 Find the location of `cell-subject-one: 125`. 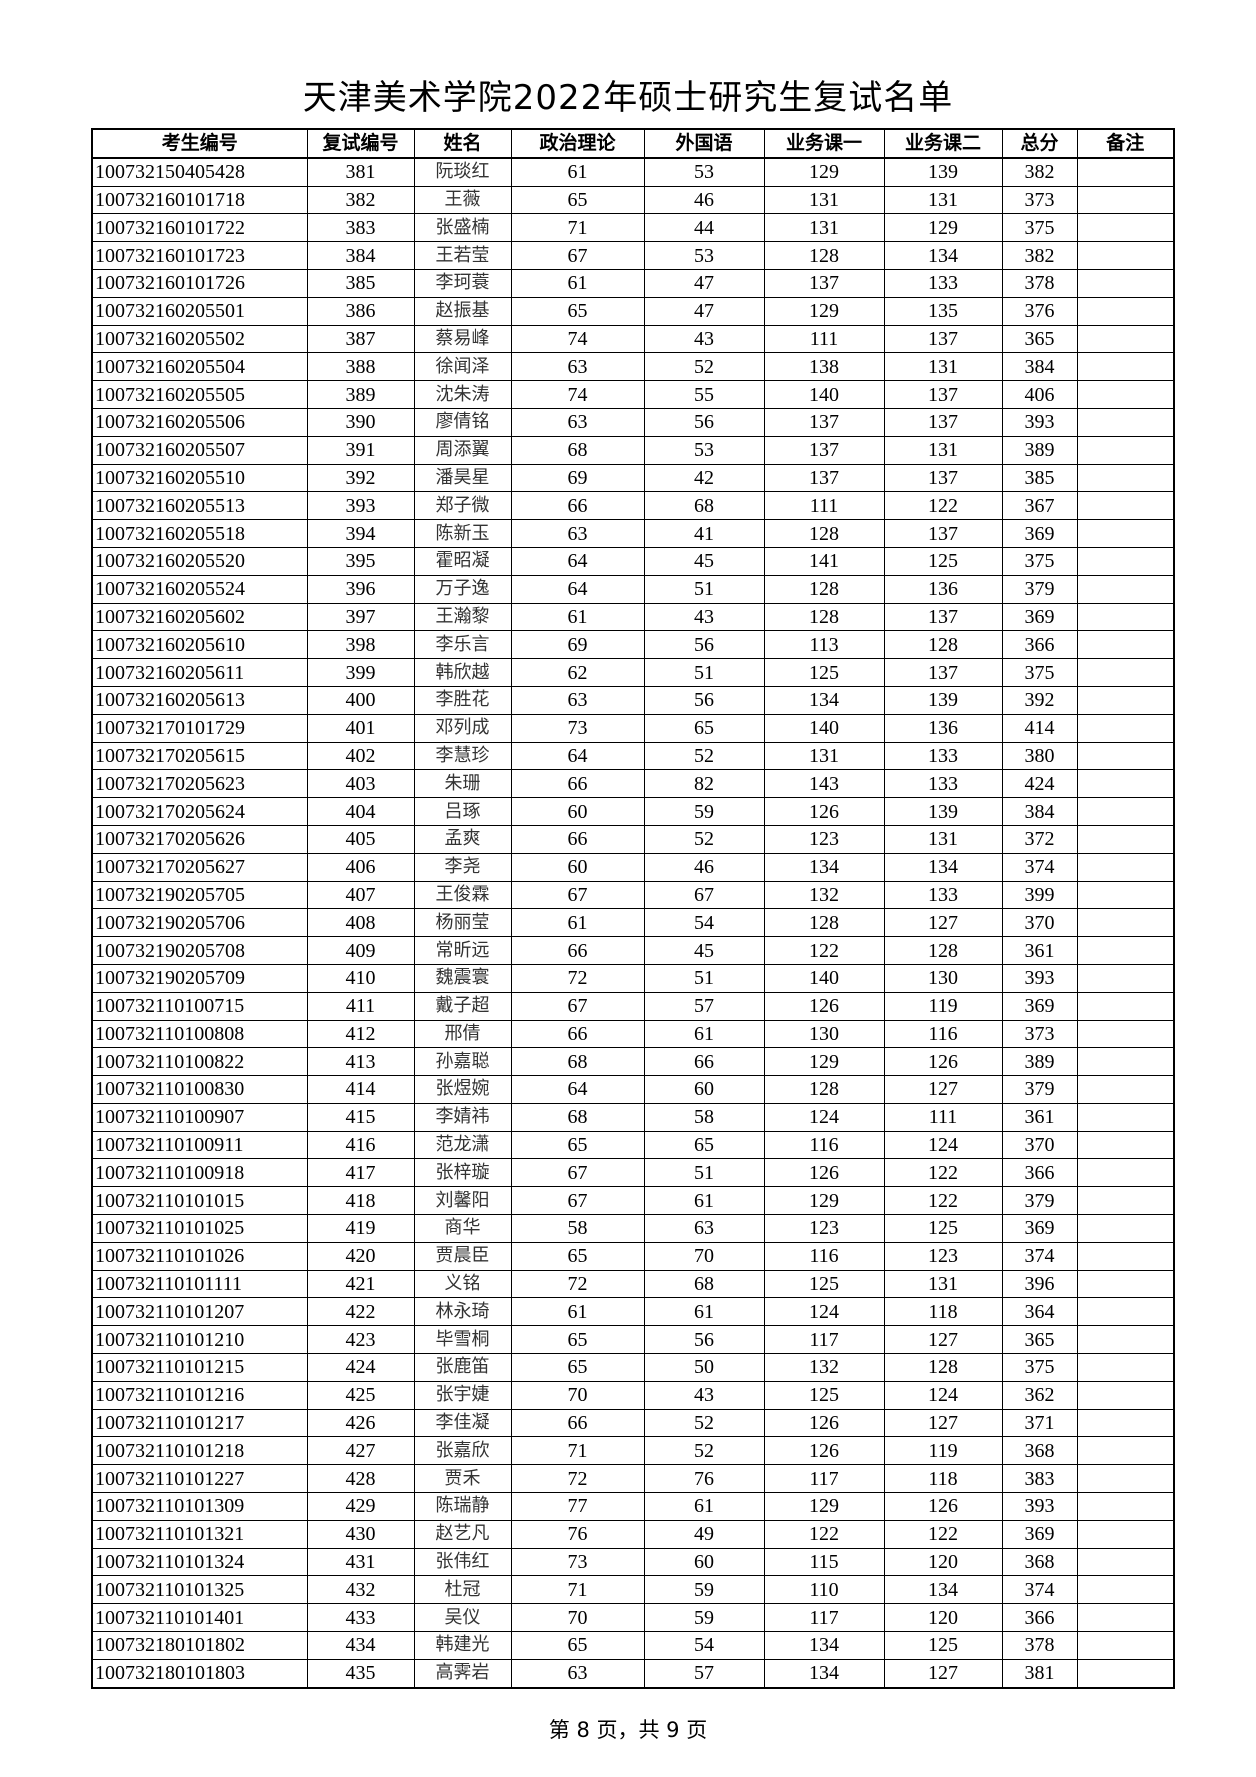

cell-subject-one: 125 is located at coordinates (824, 1395).